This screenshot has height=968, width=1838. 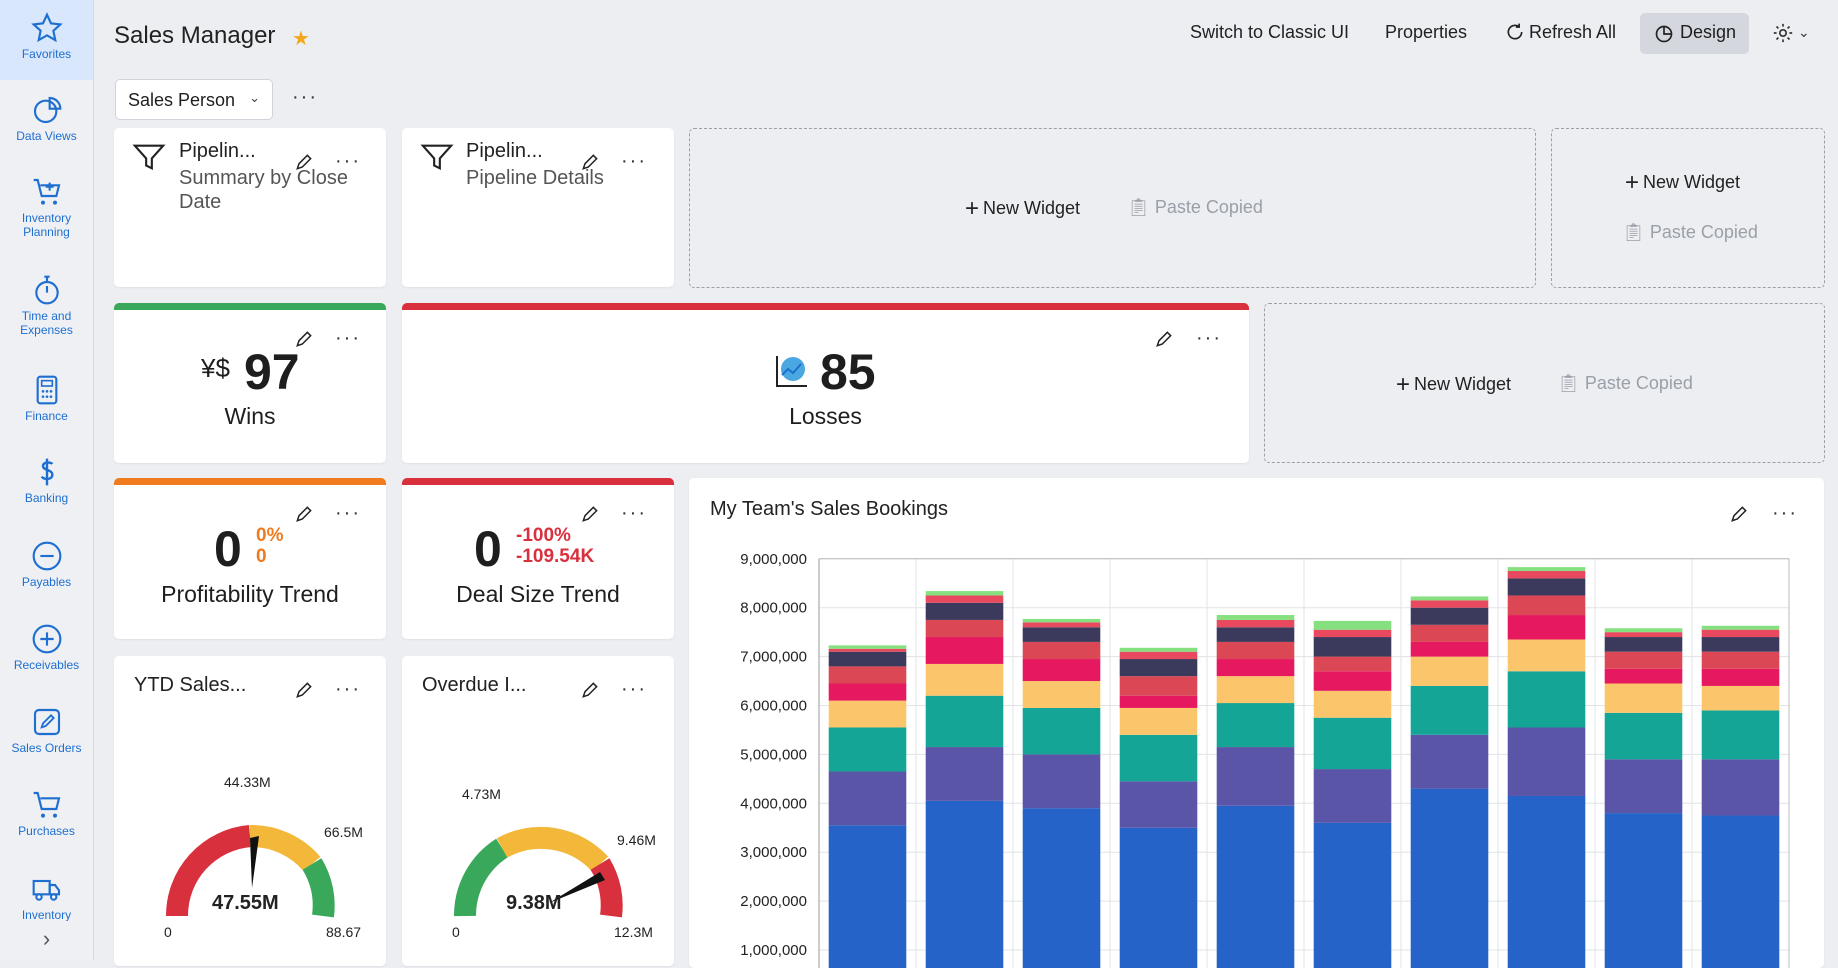 What do you see at coordinates (1515, 31) in the screenshot?
I see `refresh-icon` at bounding box center [1515, 31].